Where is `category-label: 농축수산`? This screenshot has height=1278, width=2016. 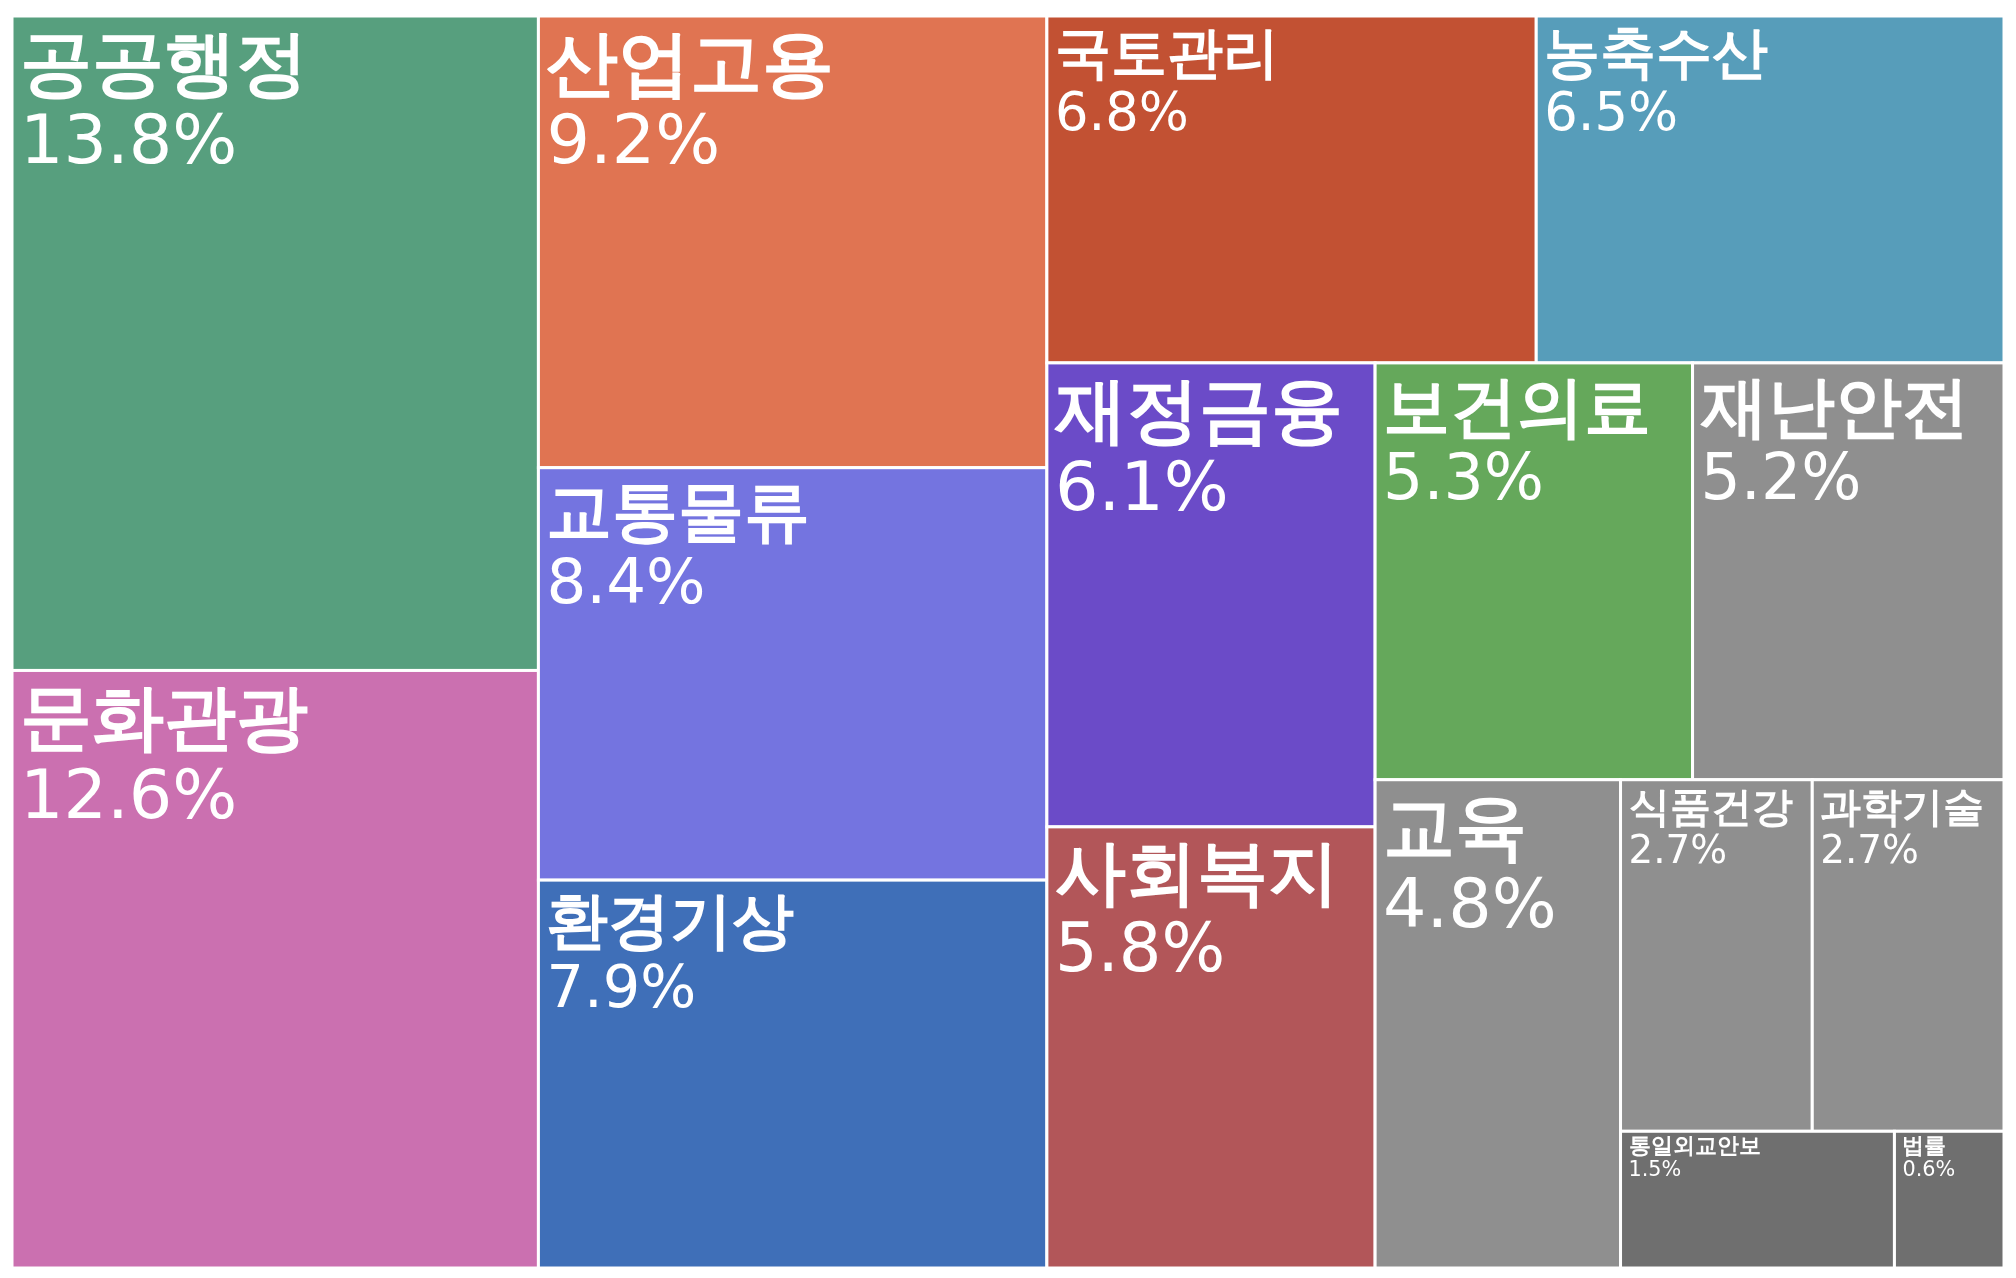
category-label: 농축수산 is located at coordinates (1656, 52).